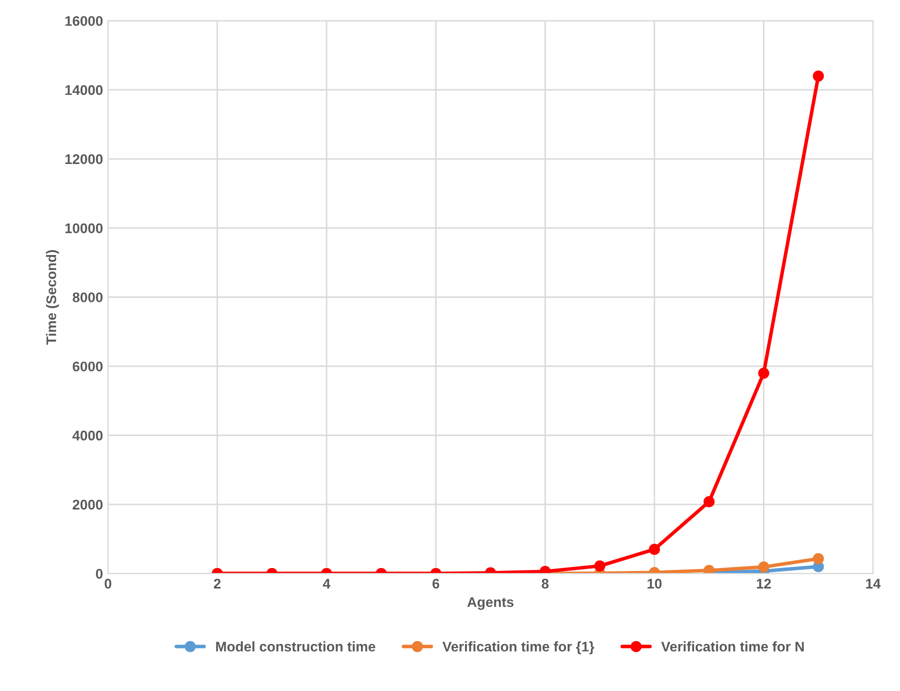 This screenshot has width=900, height=691. What do you see at coordinates (84, 90) in the screenshot?
I see `y-tick-label: 14000` at bounding box center [84, 90].